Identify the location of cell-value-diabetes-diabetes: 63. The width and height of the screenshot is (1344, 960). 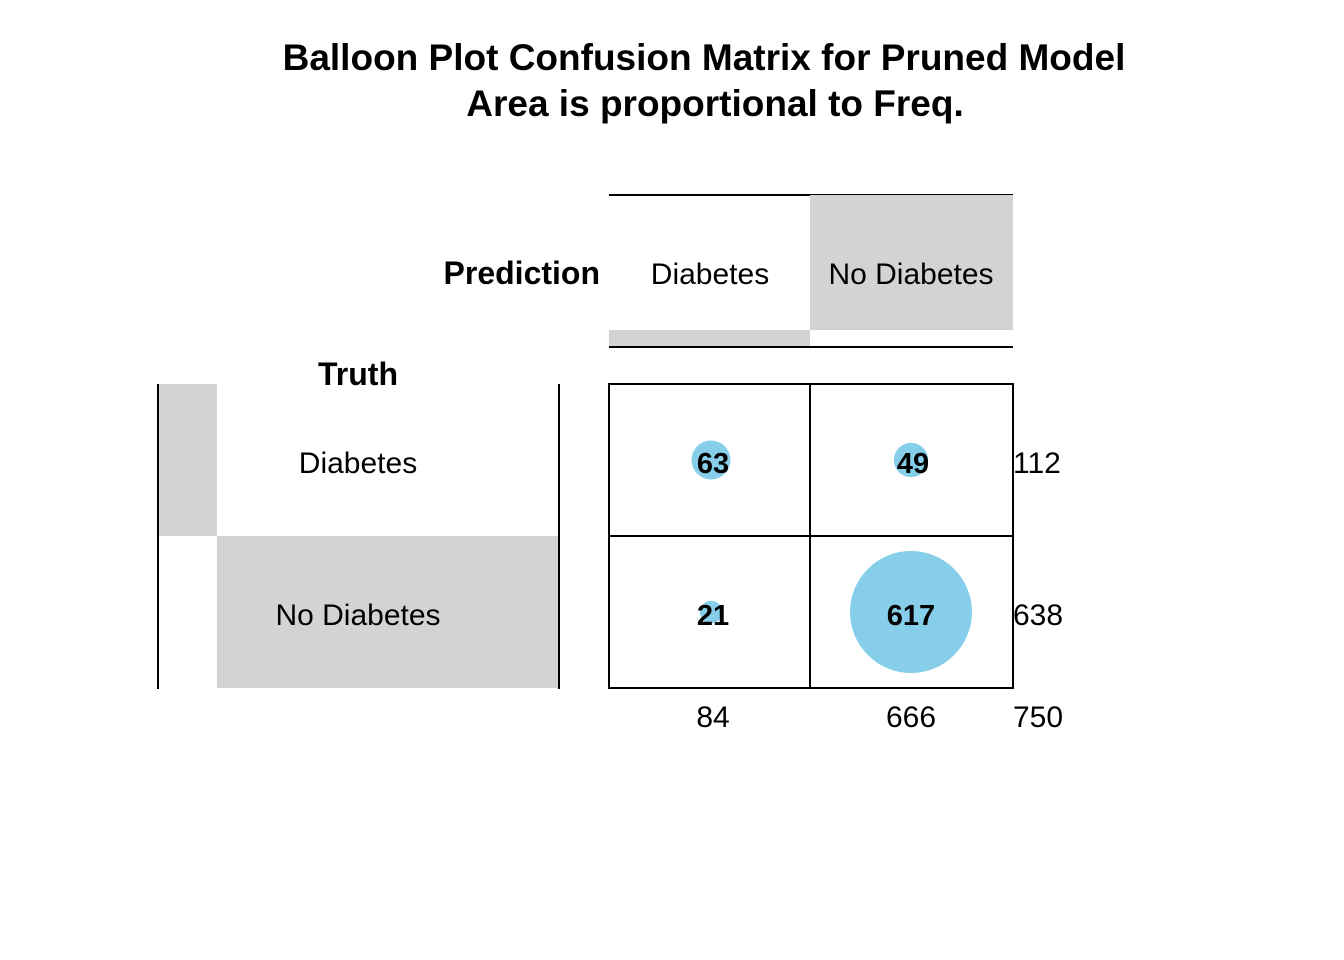
(713, 464).